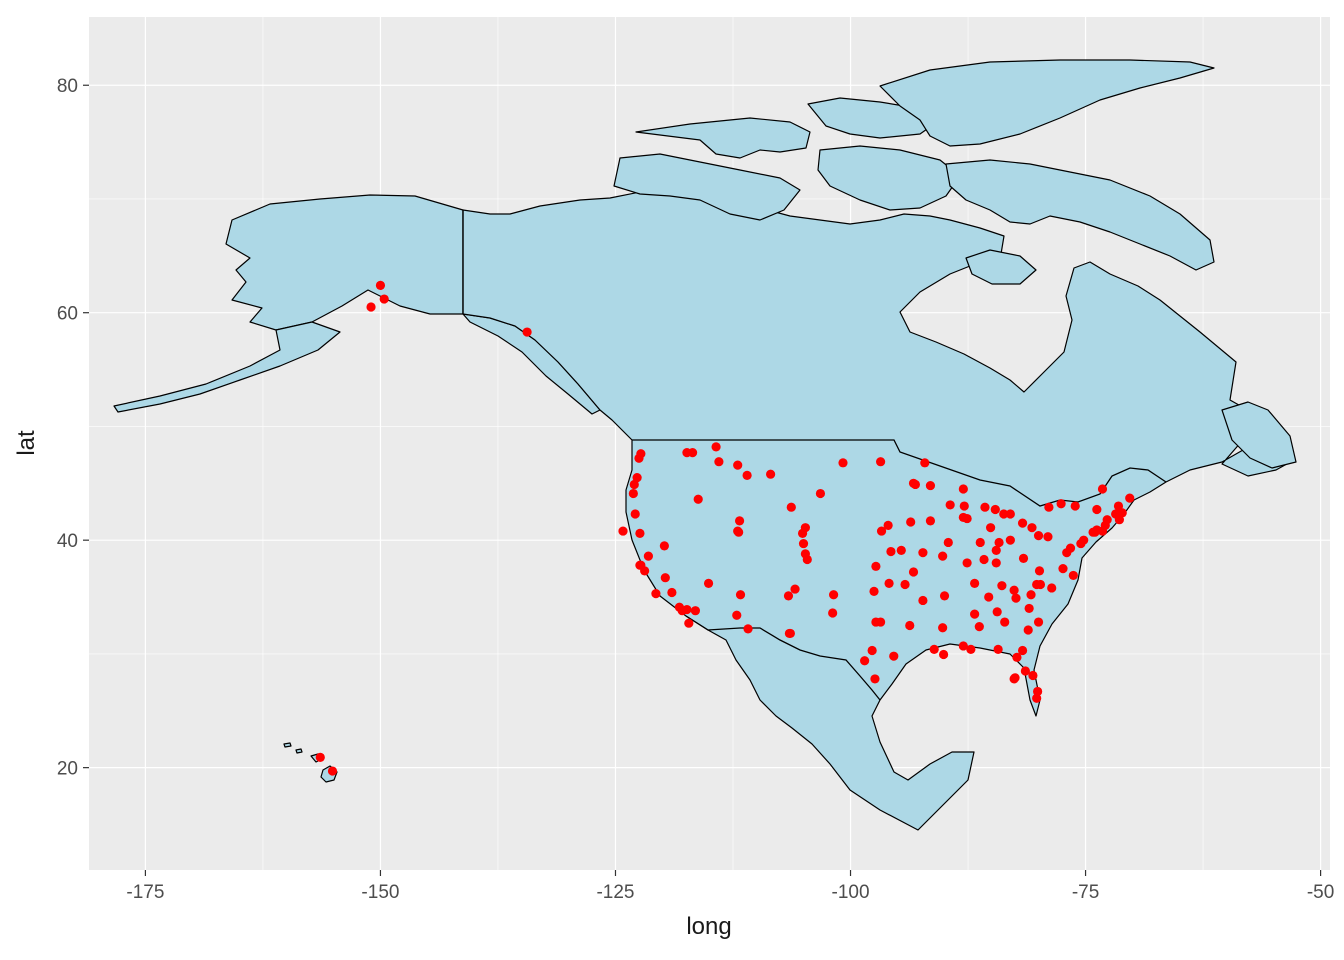  Describe the element at coordinates (615, 892) in the screenshot. I see `x-tick-label: -125` at that location.